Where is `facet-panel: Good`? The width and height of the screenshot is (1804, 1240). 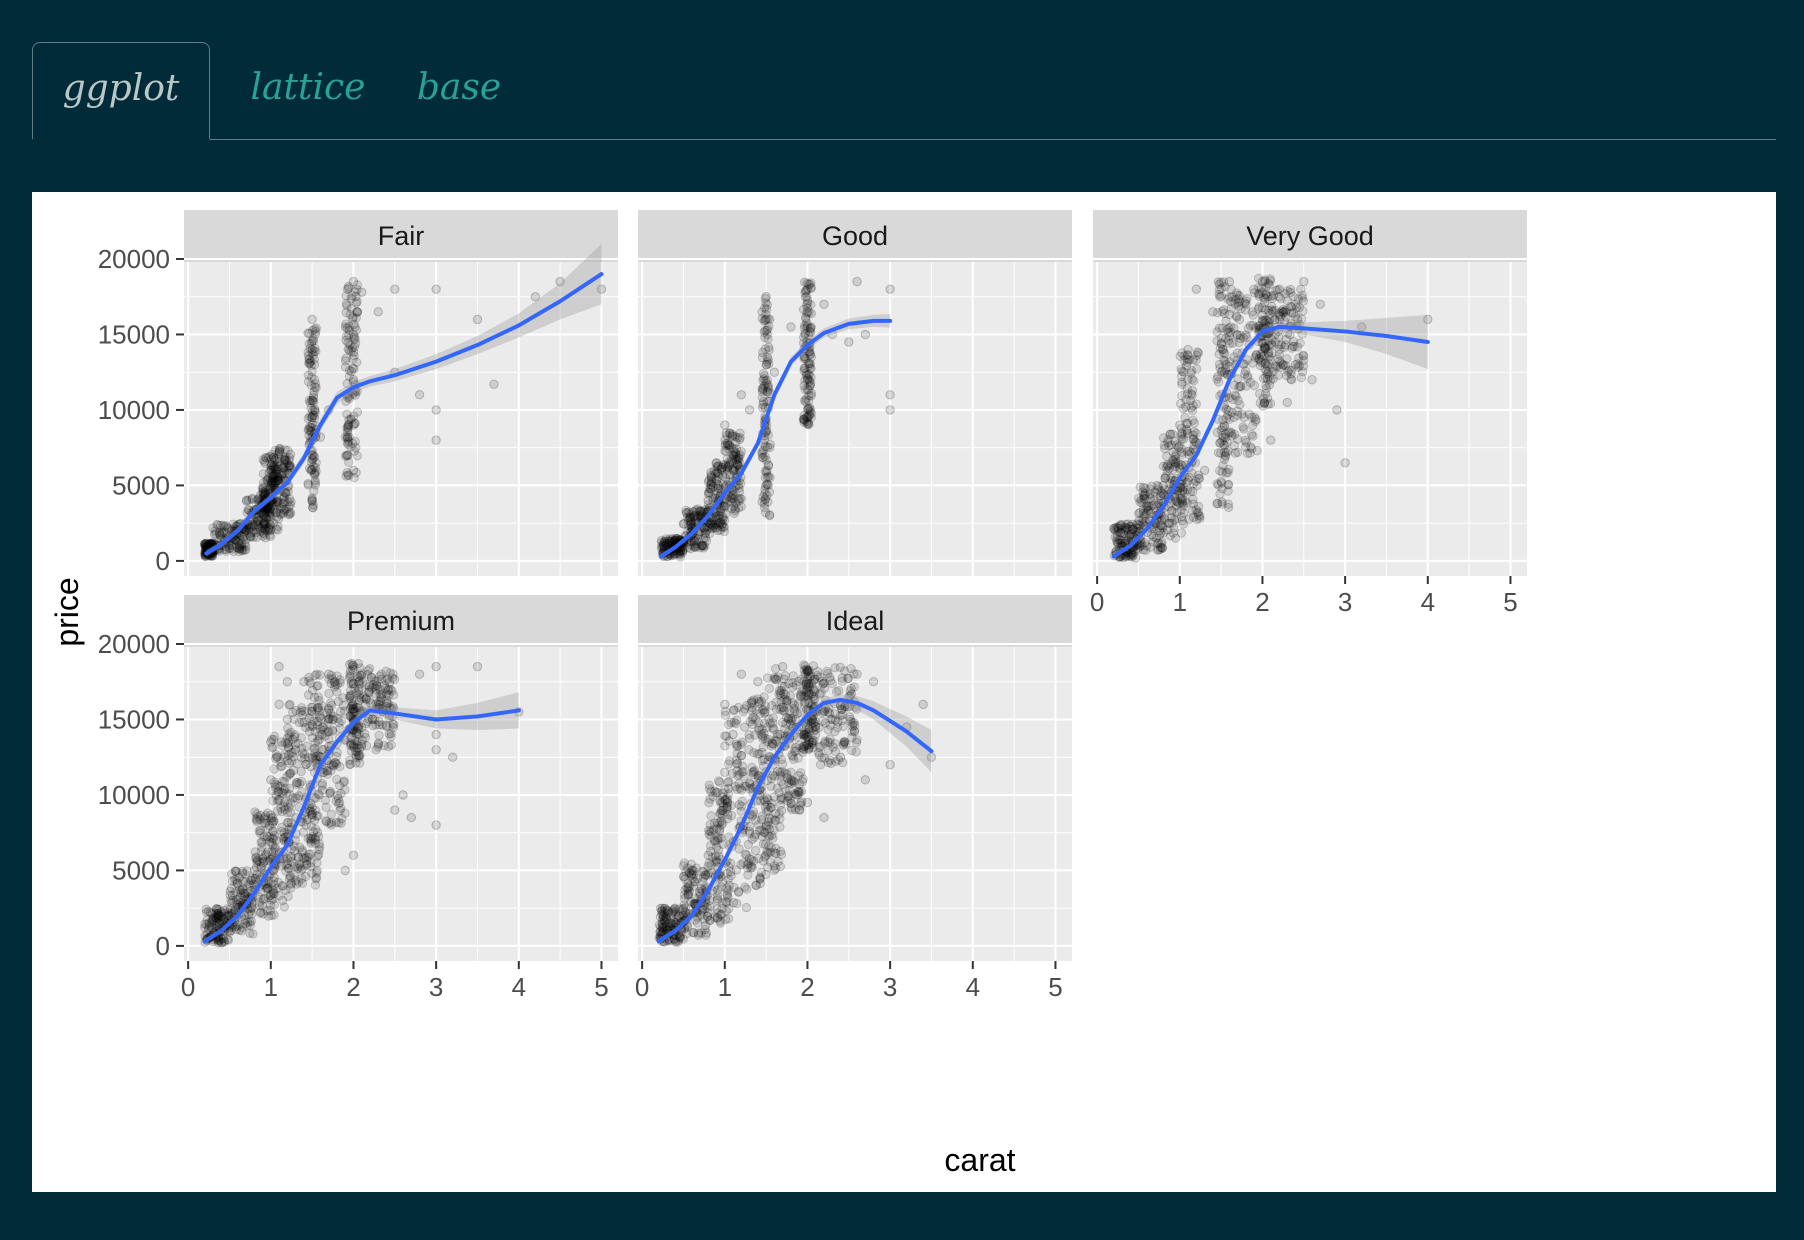 facet-panel: Good is located at coordinates (855, 393).